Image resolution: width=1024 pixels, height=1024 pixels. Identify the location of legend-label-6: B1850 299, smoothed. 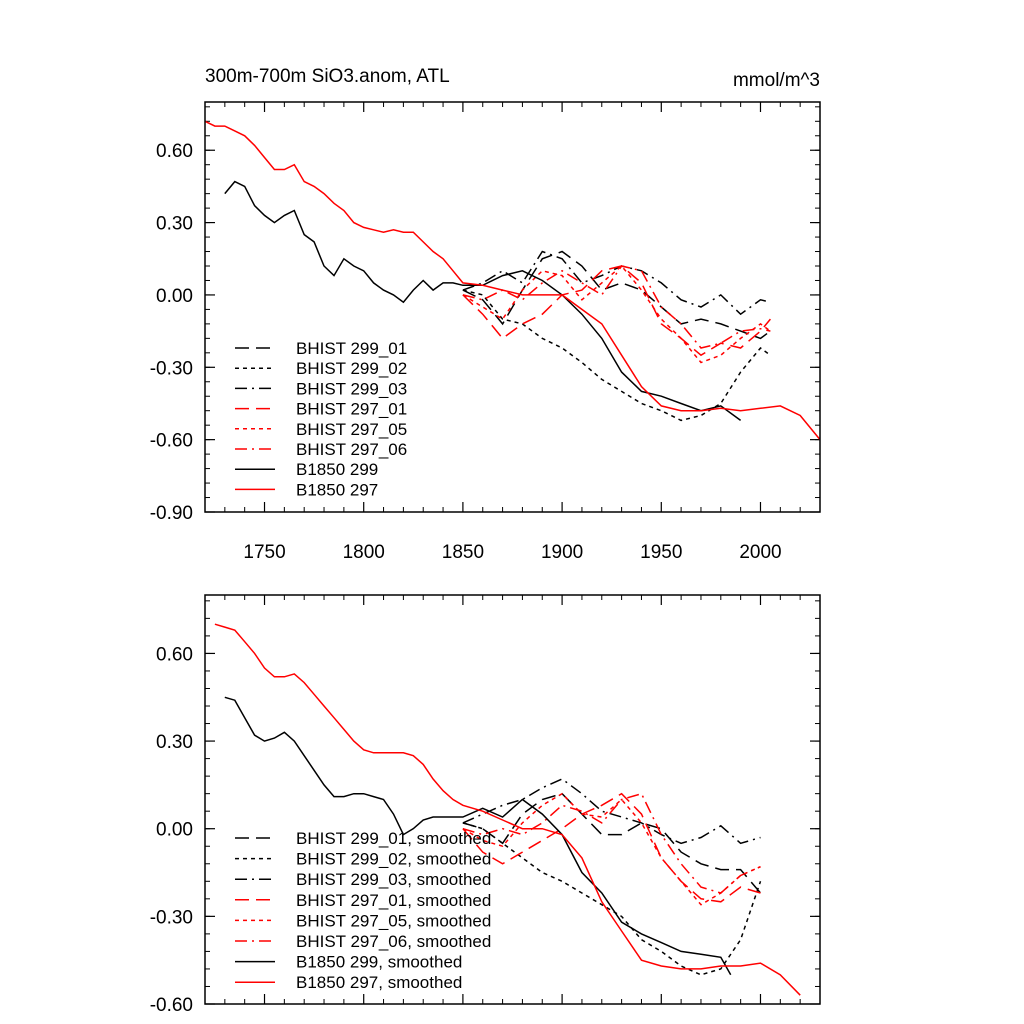
(379, 962).